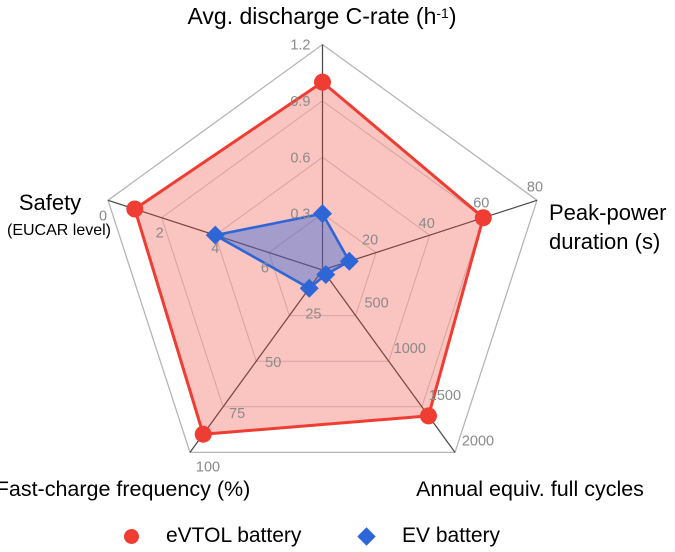 This screenshot has height=552, width=675. Describe the element at coordinates (256, 361) in the screenshot. I see `axis-spoke-fast_charge` at that location.